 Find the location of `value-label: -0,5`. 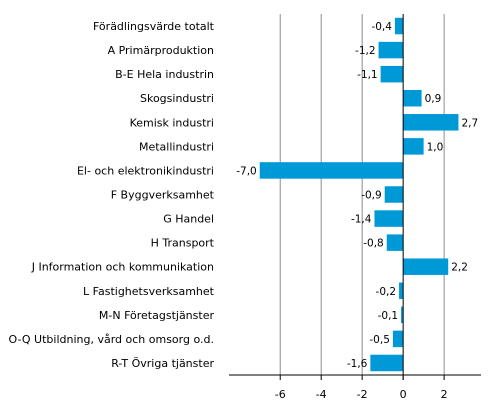

value-label: -0,5 is located at coordinates (379, 340).